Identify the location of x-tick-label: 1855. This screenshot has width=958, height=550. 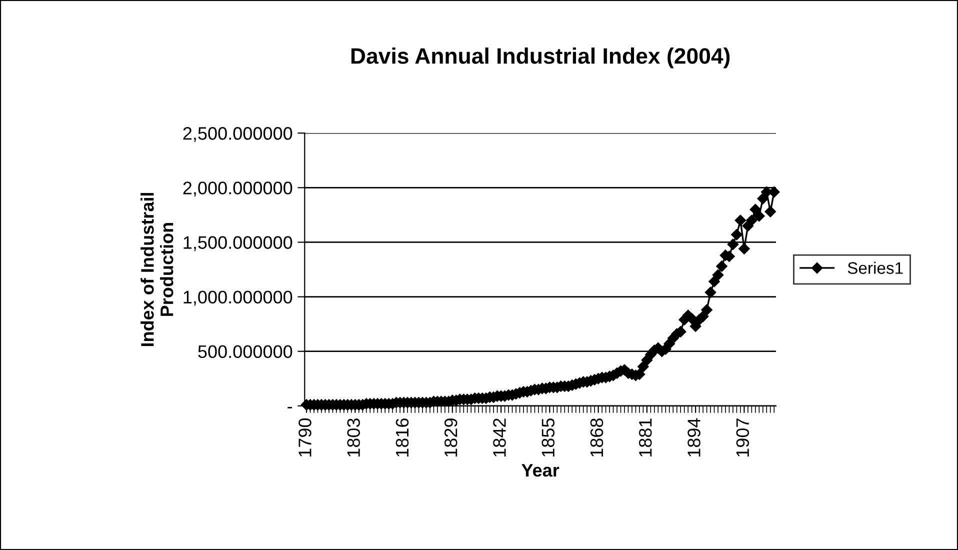
(548, 437).